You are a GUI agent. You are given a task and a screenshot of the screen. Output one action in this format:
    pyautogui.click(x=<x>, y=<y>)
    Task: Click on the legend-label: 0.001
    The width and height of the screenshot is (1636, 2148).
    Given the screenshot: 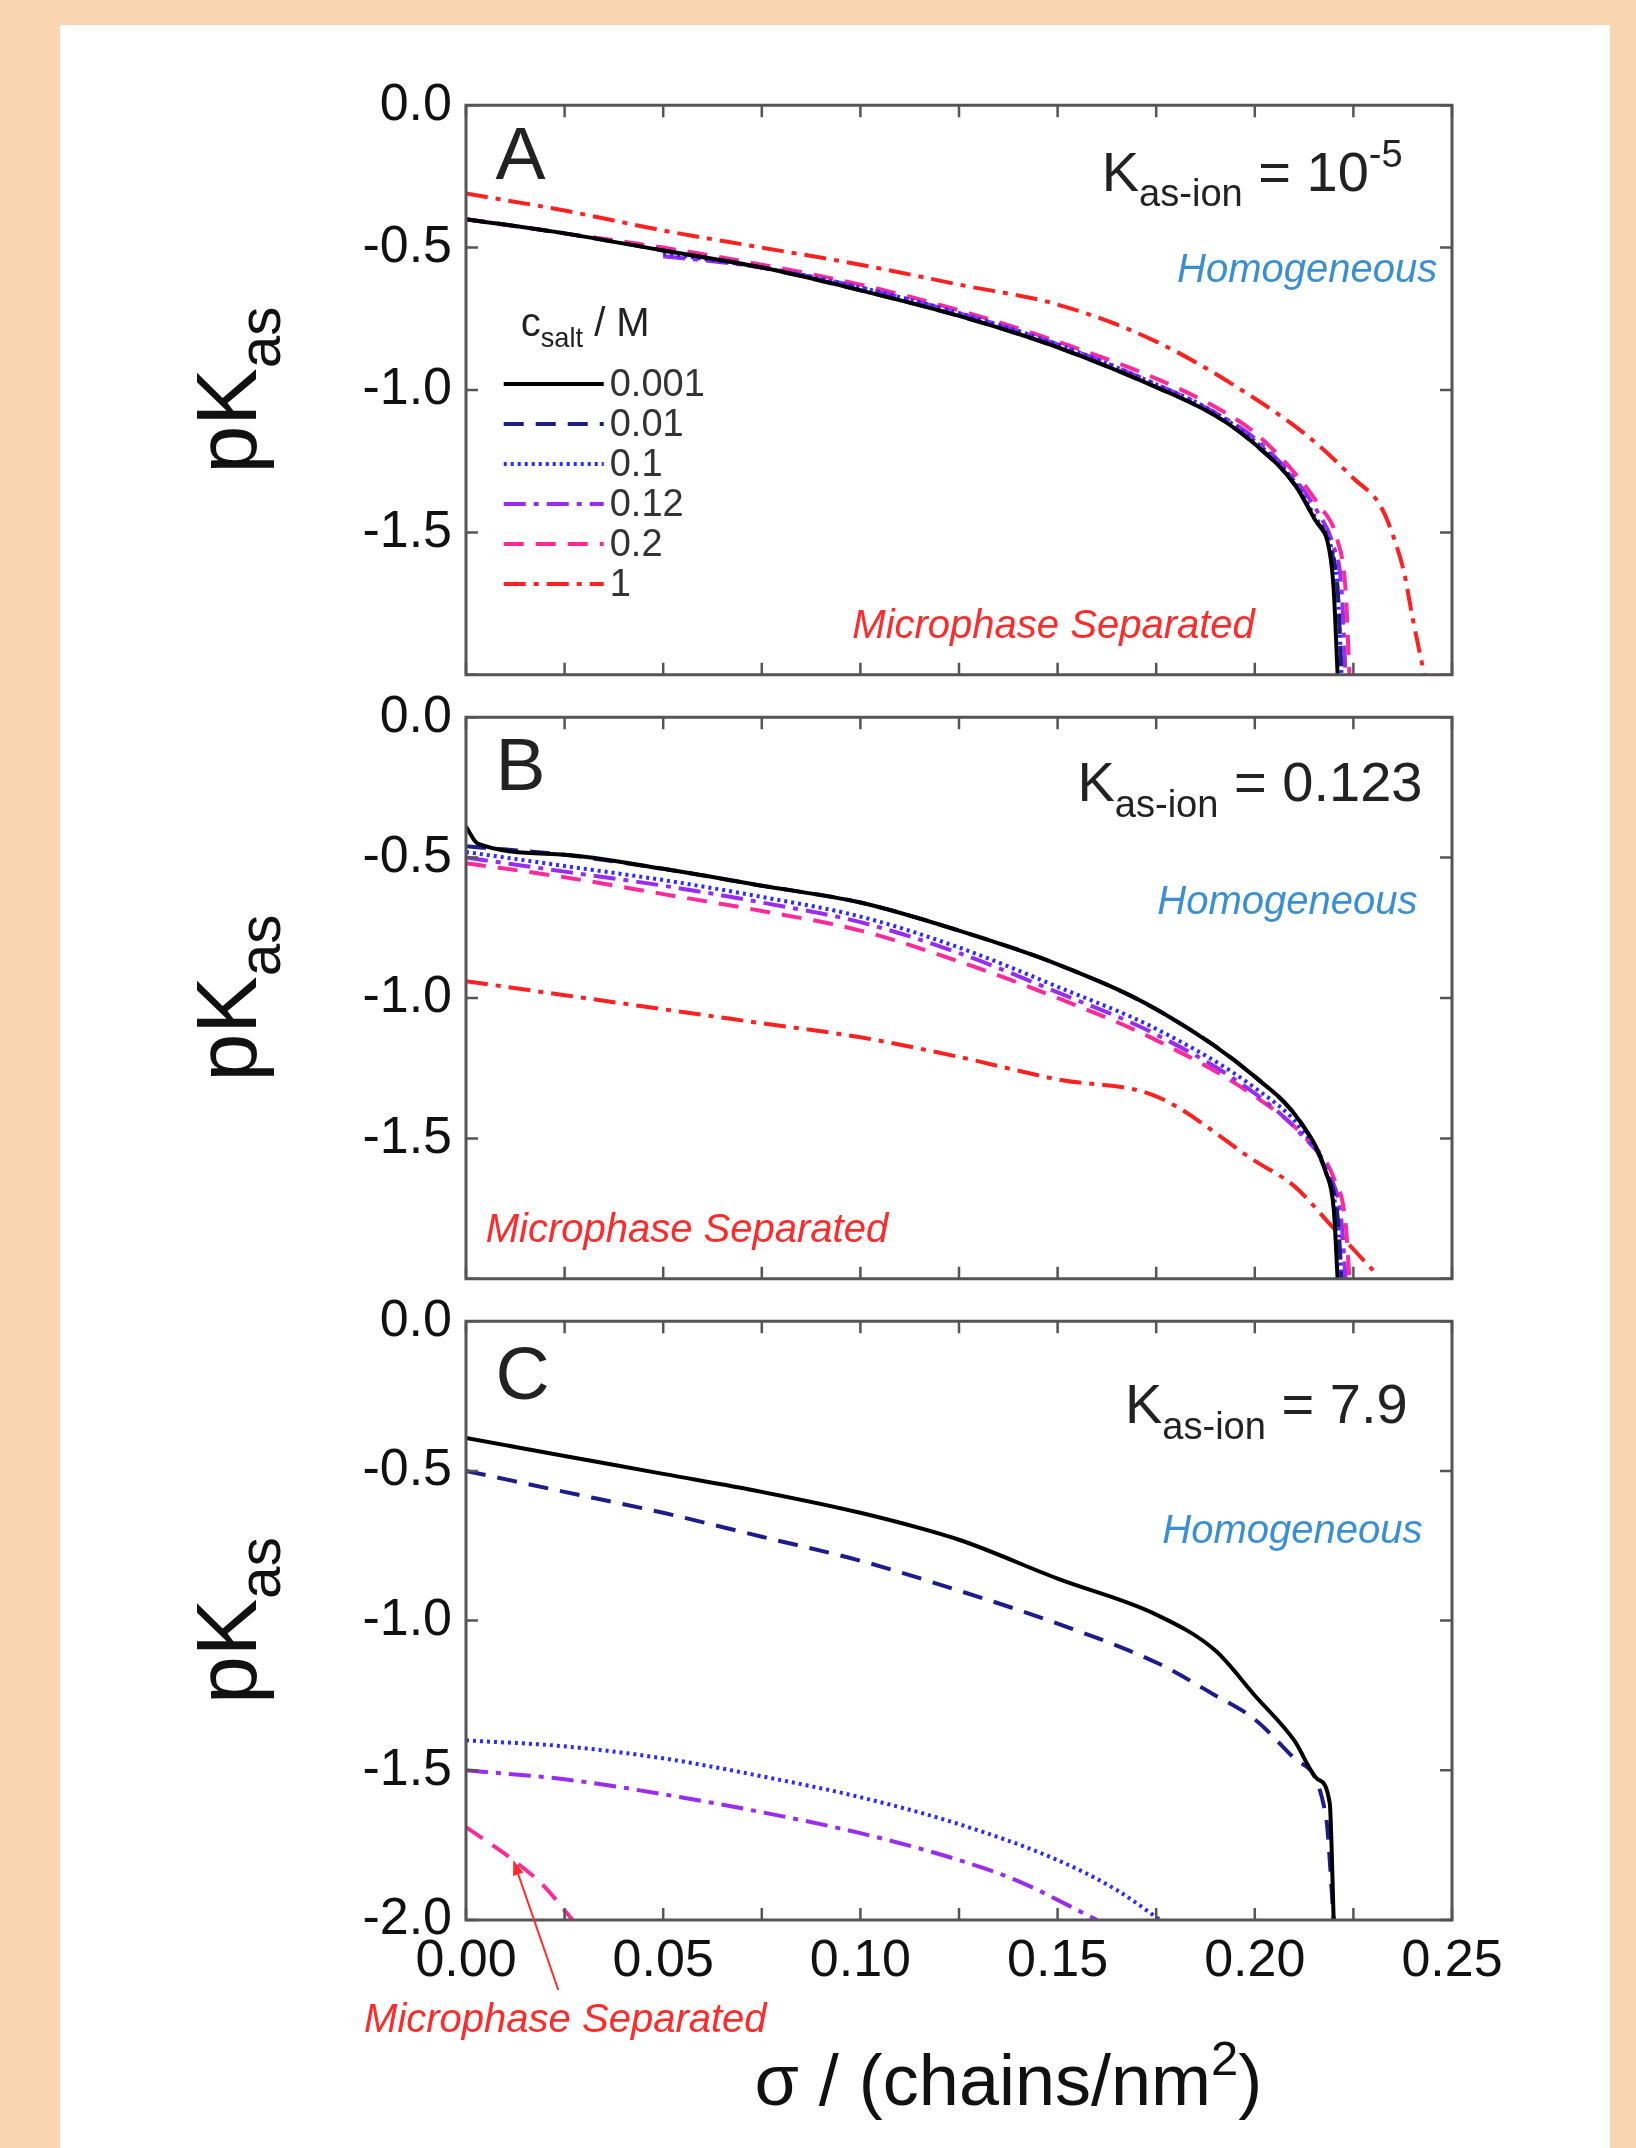 What is the action you would take?
    pyautogui.click(x=657, y=382)
    